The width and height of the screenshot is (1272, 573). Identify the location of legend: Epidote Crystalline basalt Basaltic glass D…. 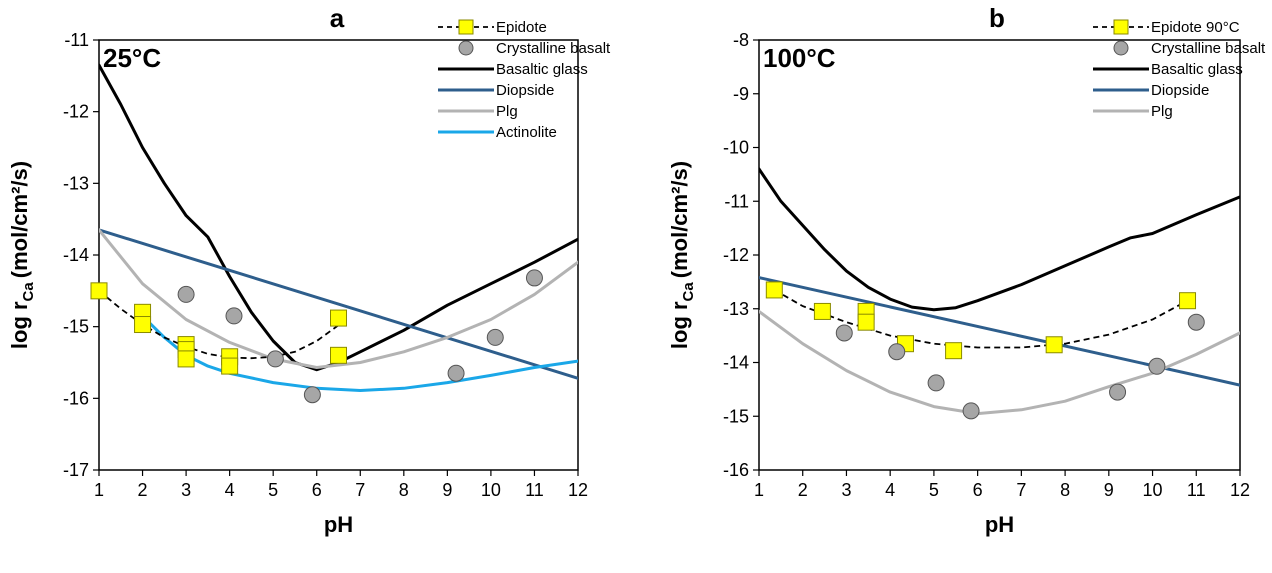
(524, 80).